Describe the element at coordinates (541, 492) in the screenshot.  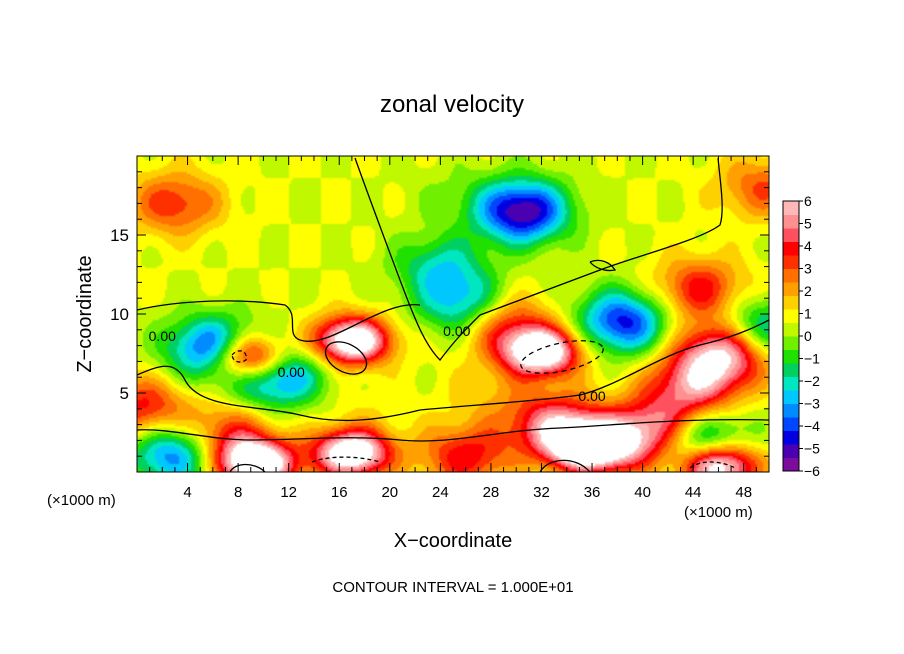
I see `x-tick-label: 32` at that location.